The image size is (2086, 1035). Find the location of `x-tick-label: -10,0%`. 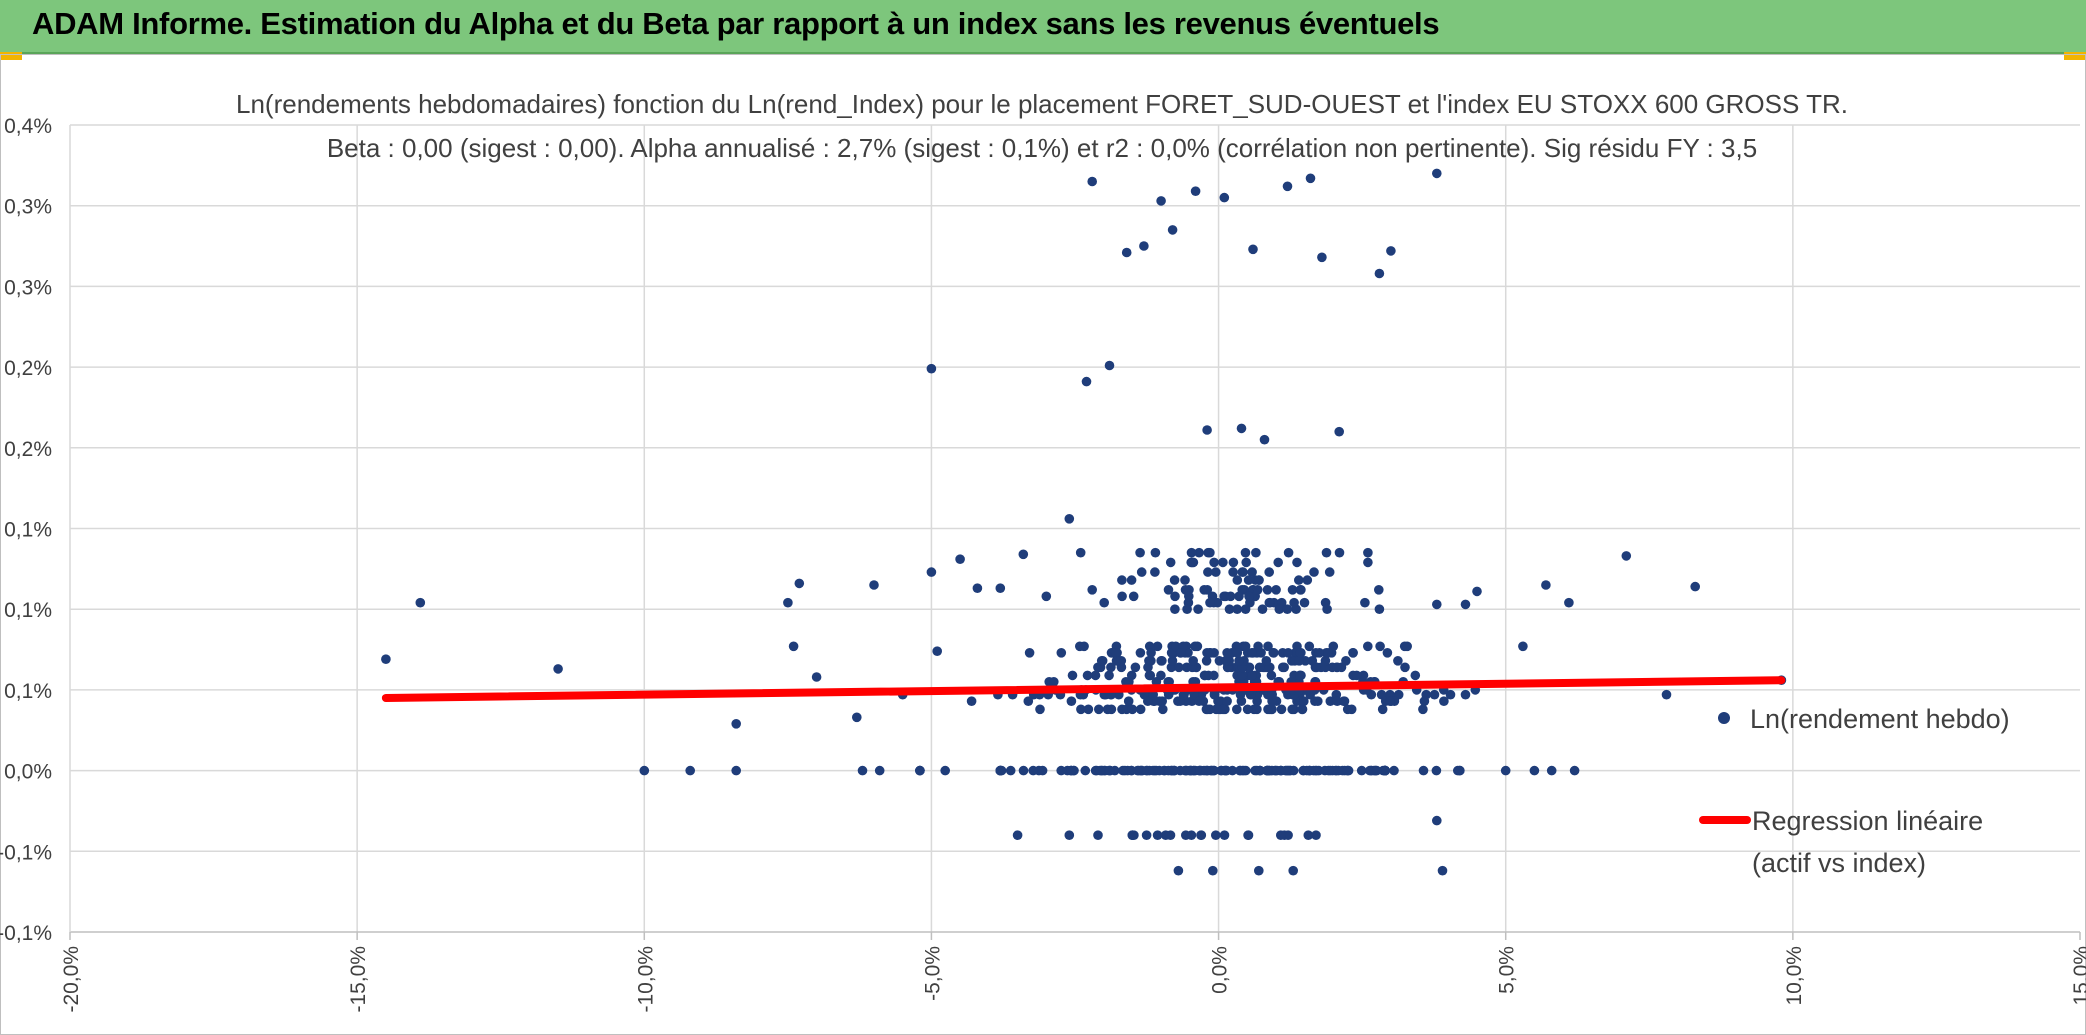

x-tick-label: -10,0% is located at coordinates (645, 979).